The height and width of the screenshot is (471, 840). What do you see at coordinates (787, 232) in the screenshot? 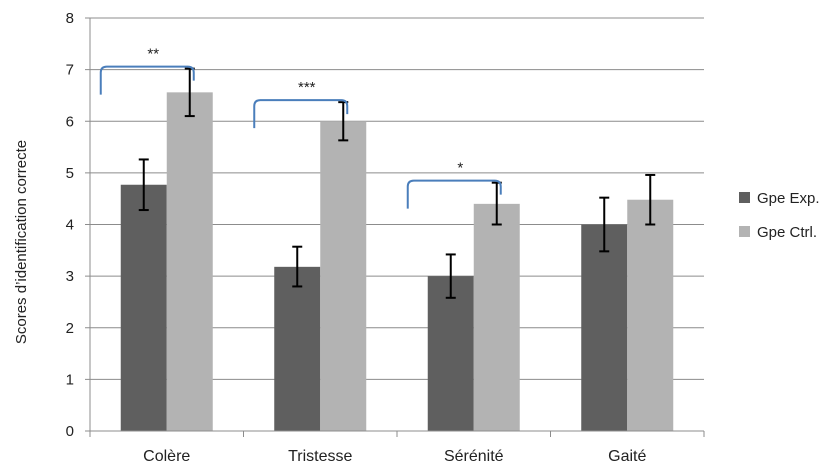
I see `legend-label: Gpe Ctrl.` at bounding box center [787, 232].